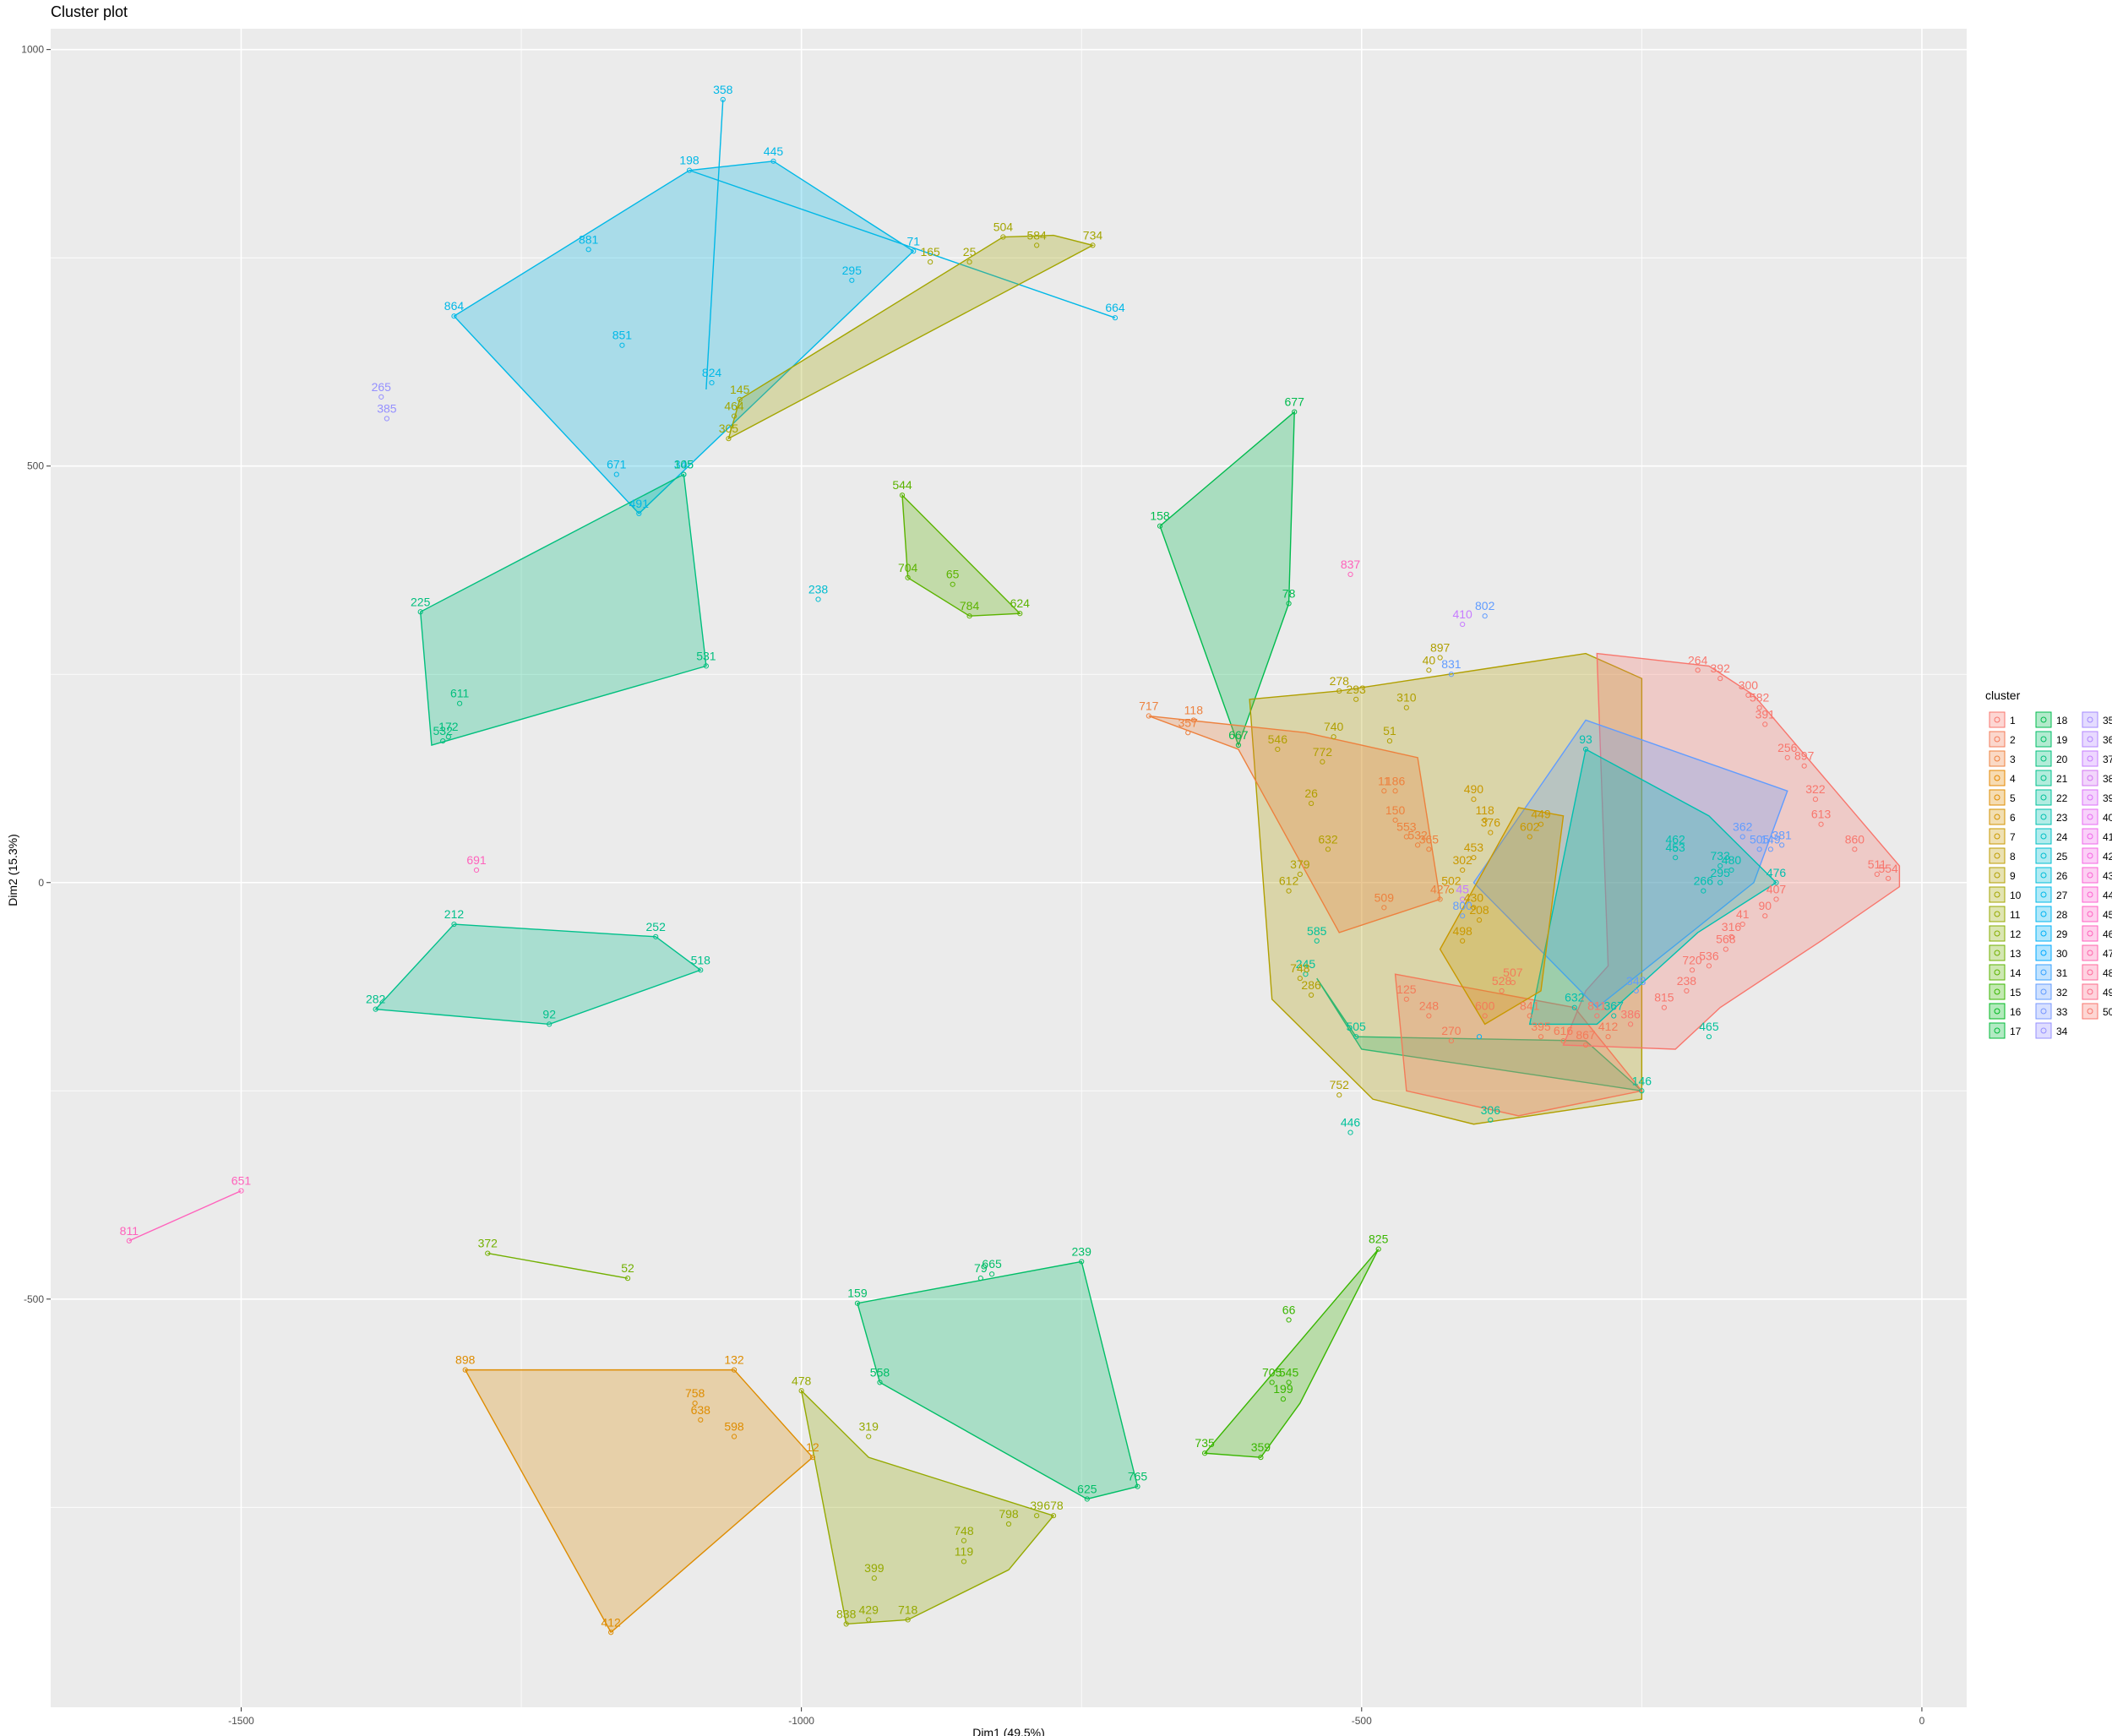 The width and height of the screenshot is (2112, 1736). What do you see at coordinates (734, 406) in the screenshot?
I see `point-label: 464` at bounding box center [734, 406].